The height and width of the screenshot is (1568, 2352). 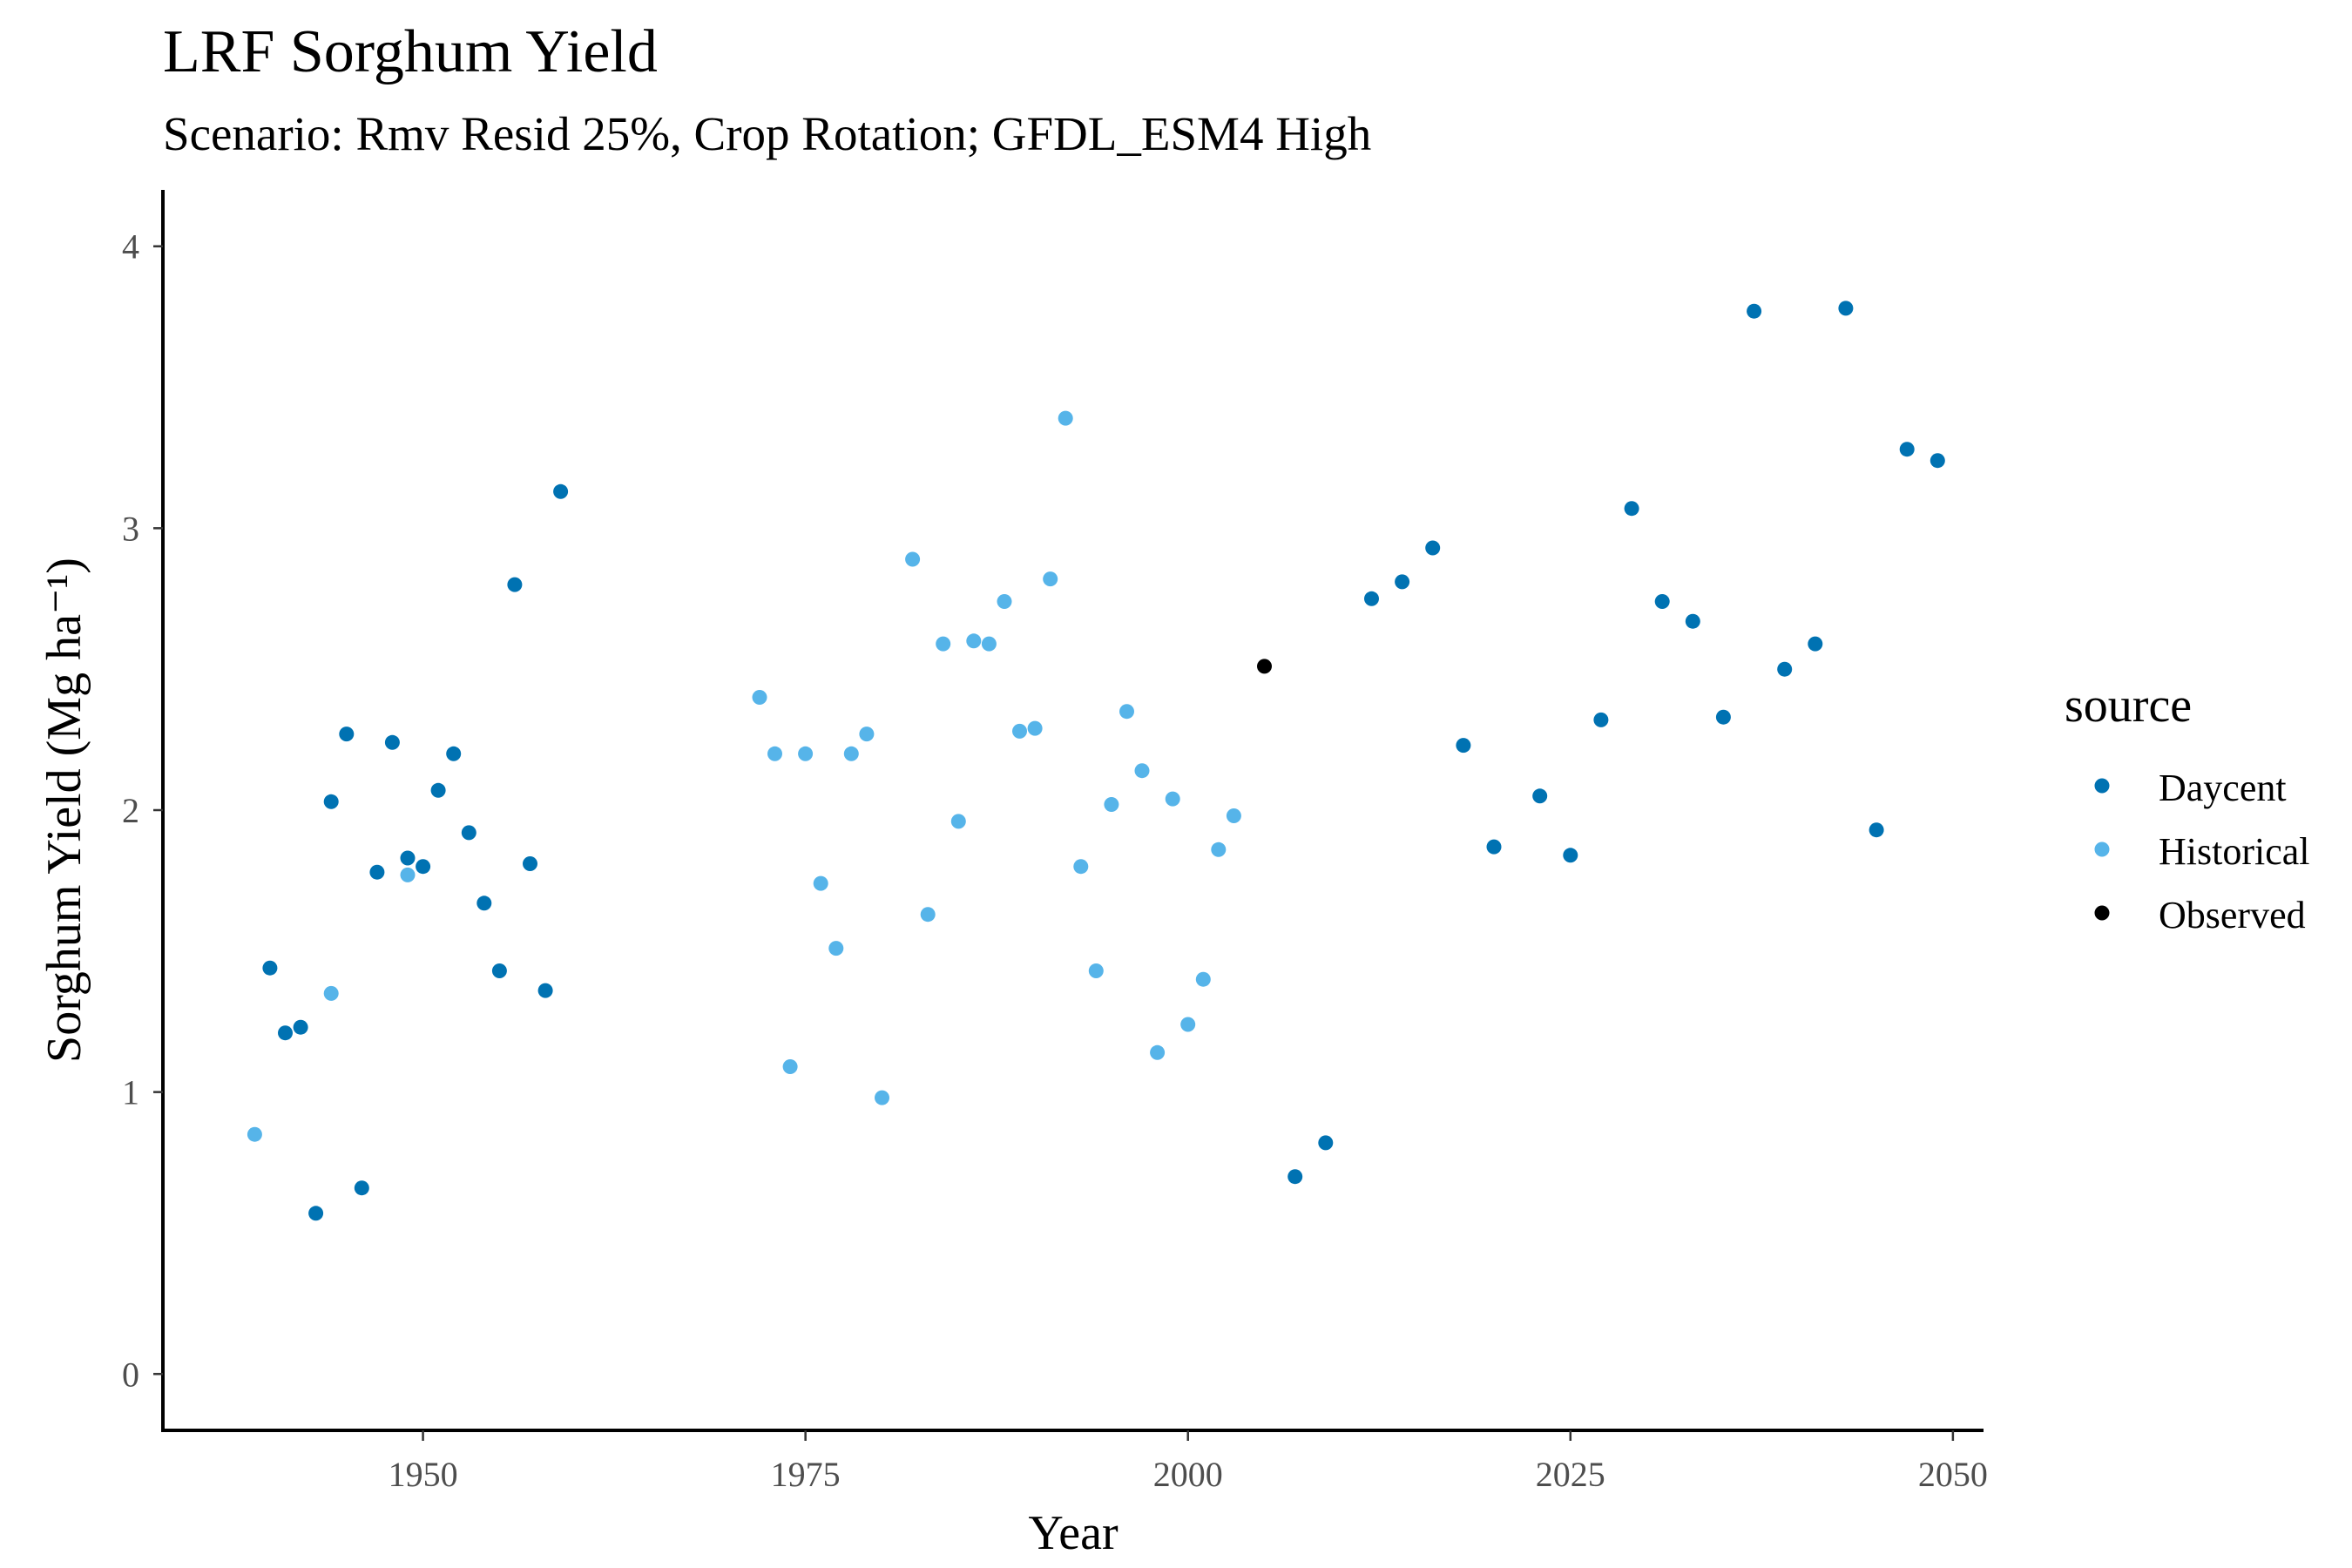 What do you see at coordinates (1295, 1177) in the screenshot?
I see `point-daycent-2007` at bounding box center [1295, 1177].